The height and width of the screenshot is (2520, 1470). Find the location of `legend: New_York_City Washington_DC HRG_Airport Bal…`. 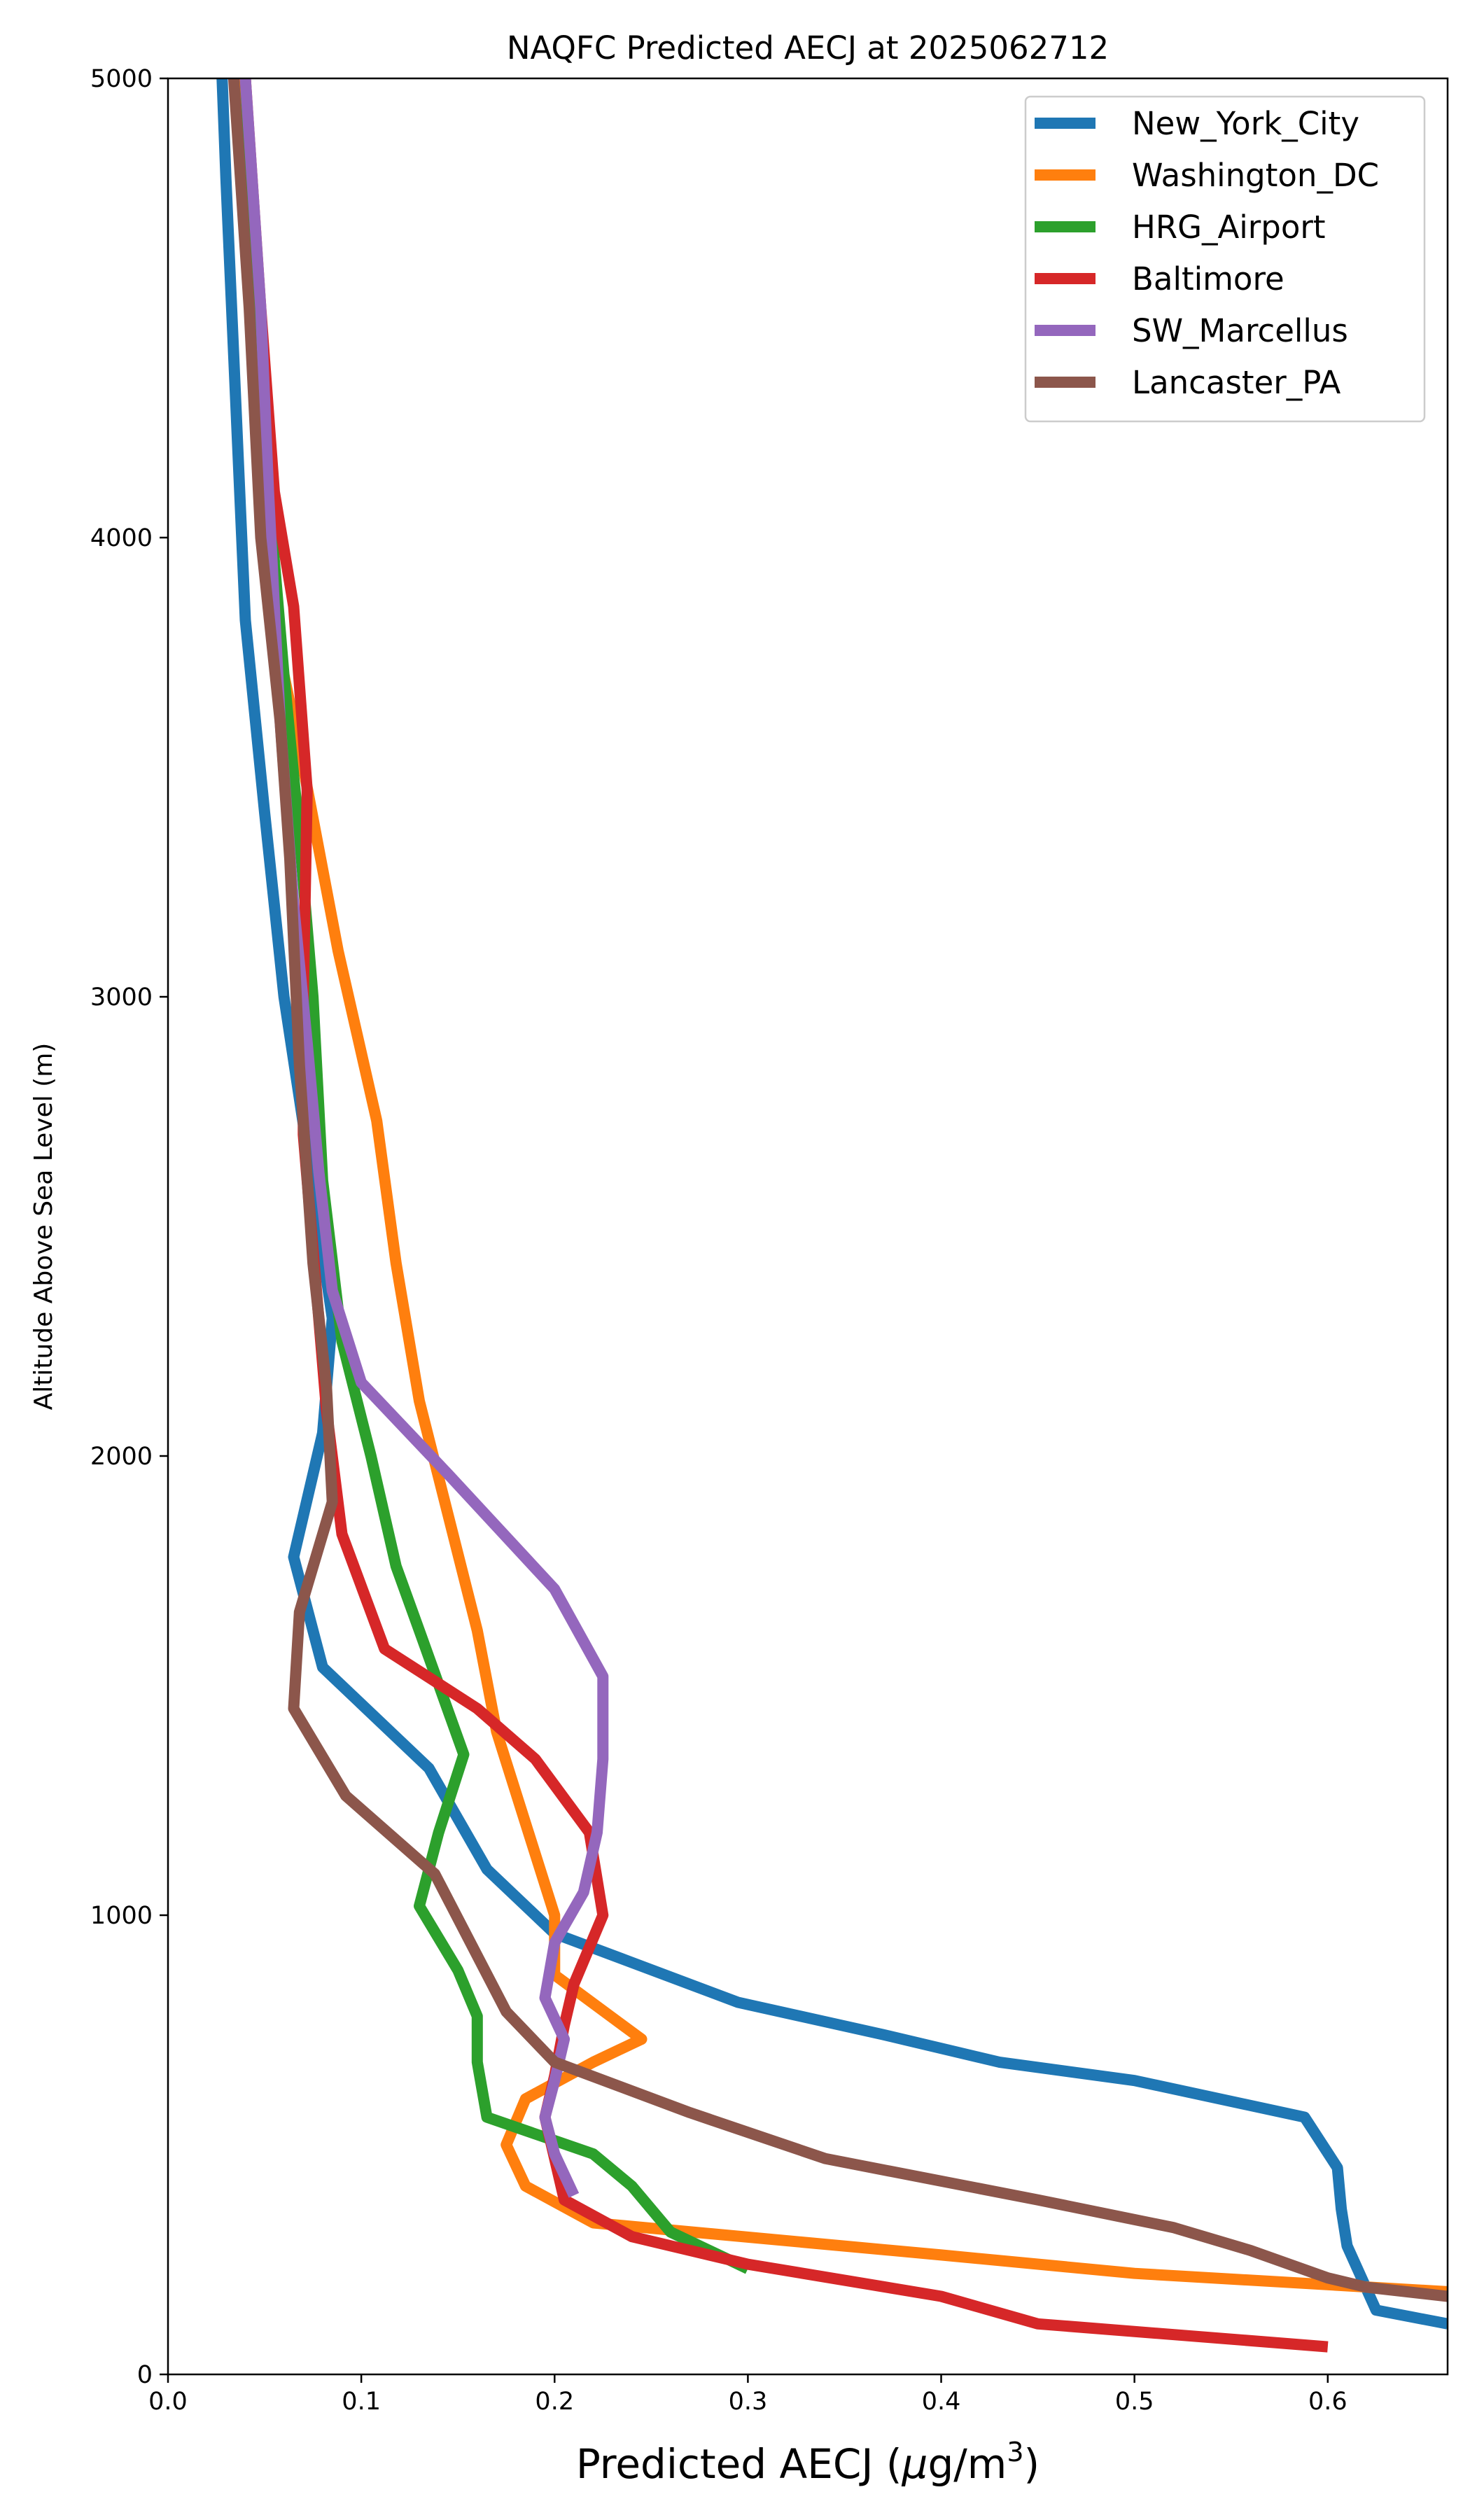

legend: New_York_City Washington_DC HRG_Airport Bal… is located at coordinates (1225, 259).